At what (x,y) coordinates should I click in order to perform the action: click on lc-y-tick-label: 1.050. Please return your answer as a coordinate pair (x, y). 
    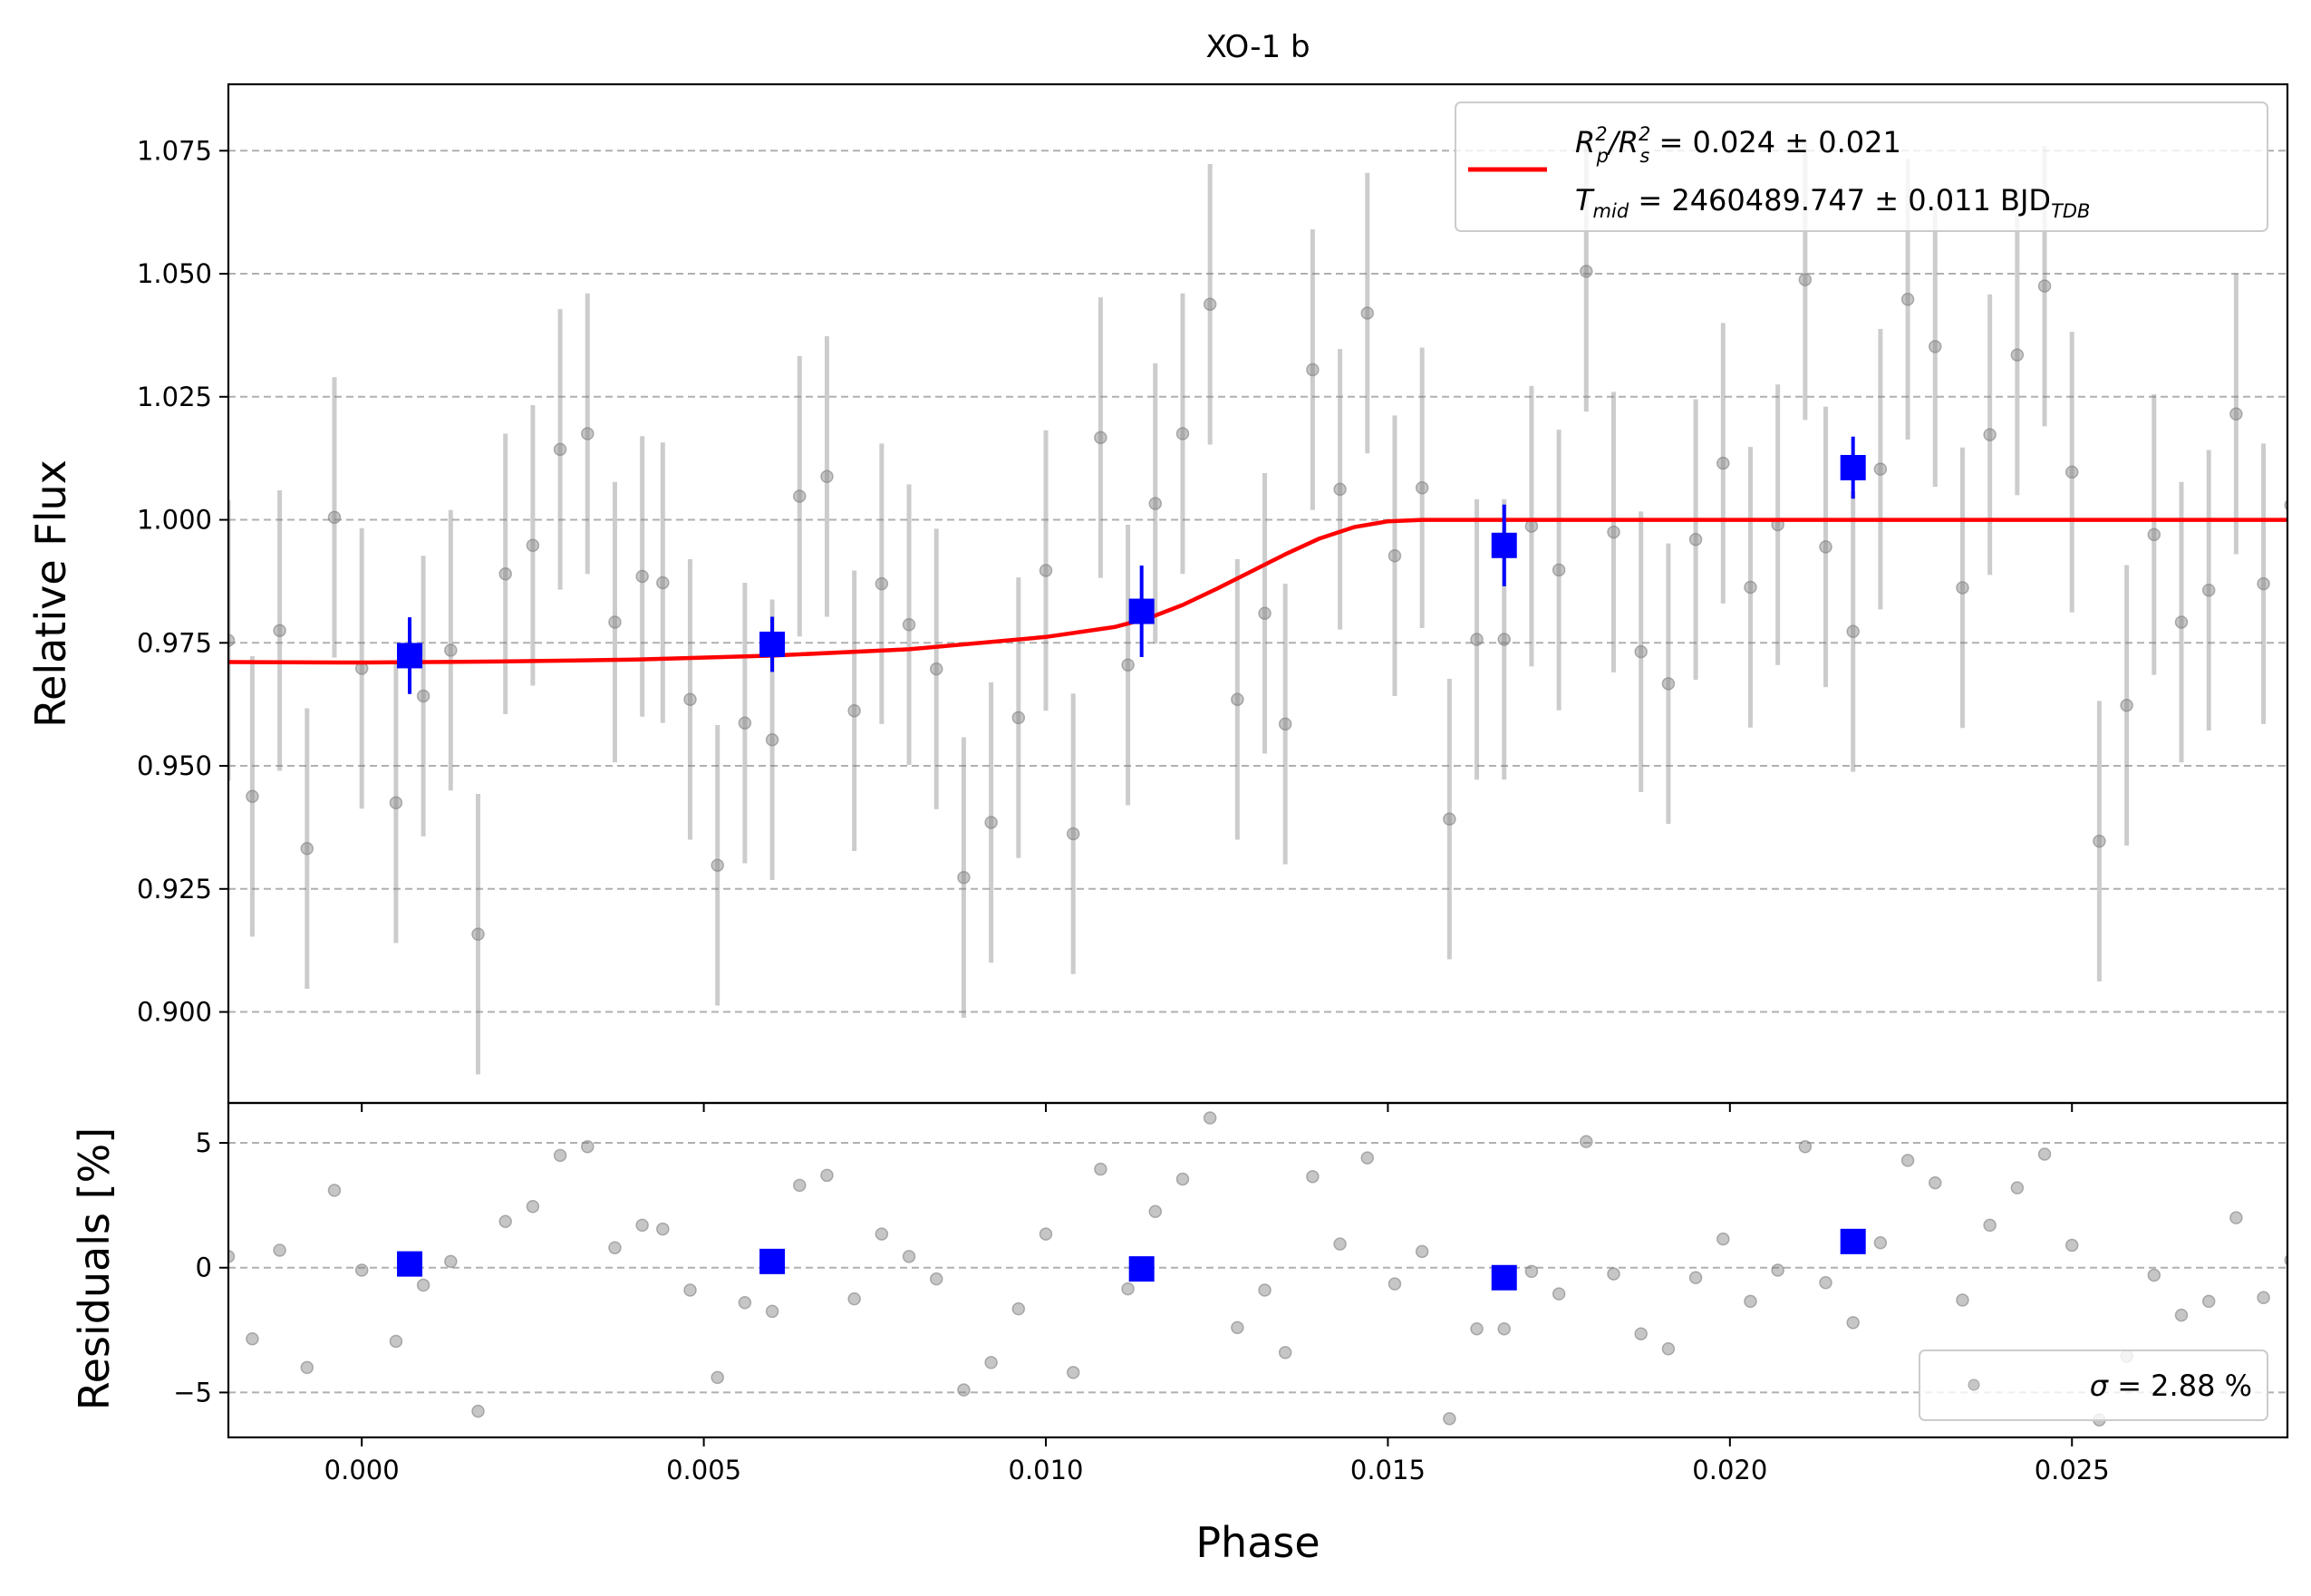
    Looking at the image, I should click on (174, 273).